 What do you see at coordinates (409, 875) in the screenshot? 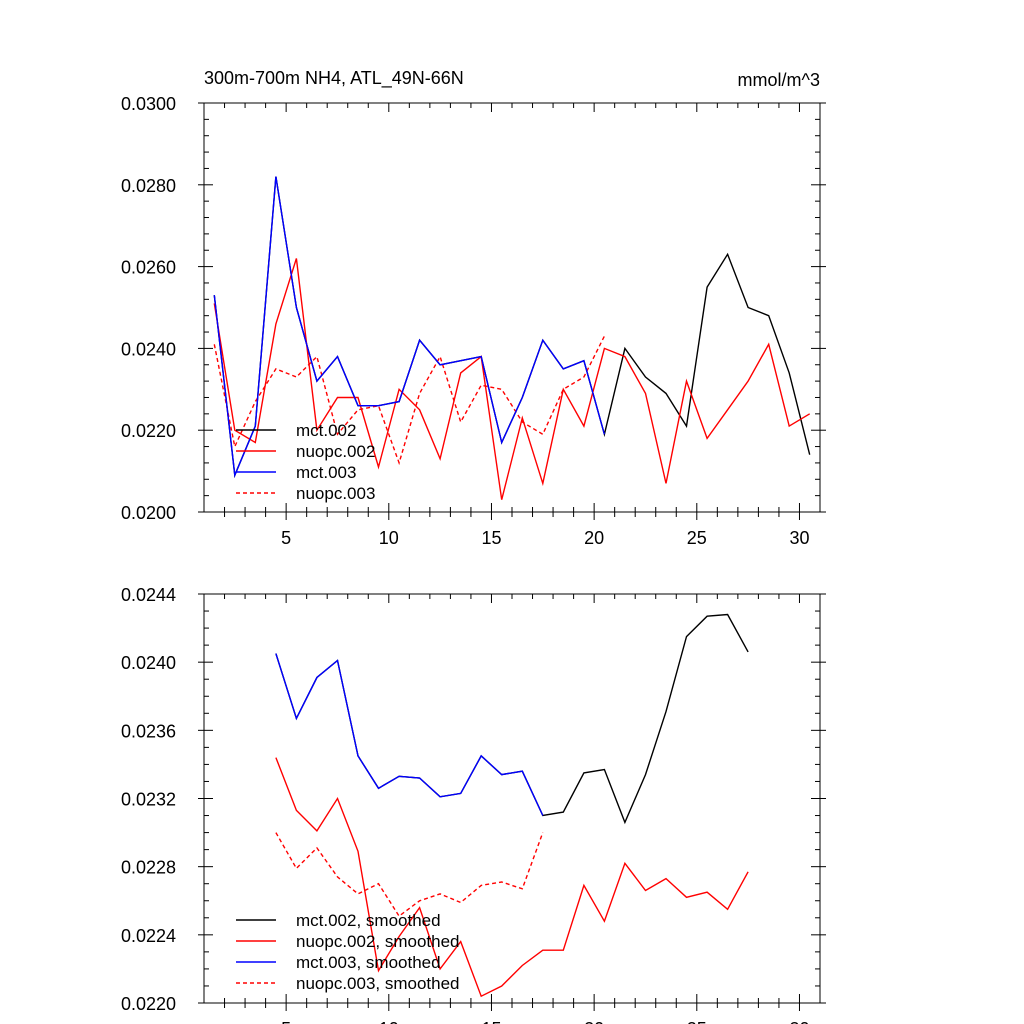
I see `series-line-nuopc-003-smoothed` at bounding box center [409, 875].